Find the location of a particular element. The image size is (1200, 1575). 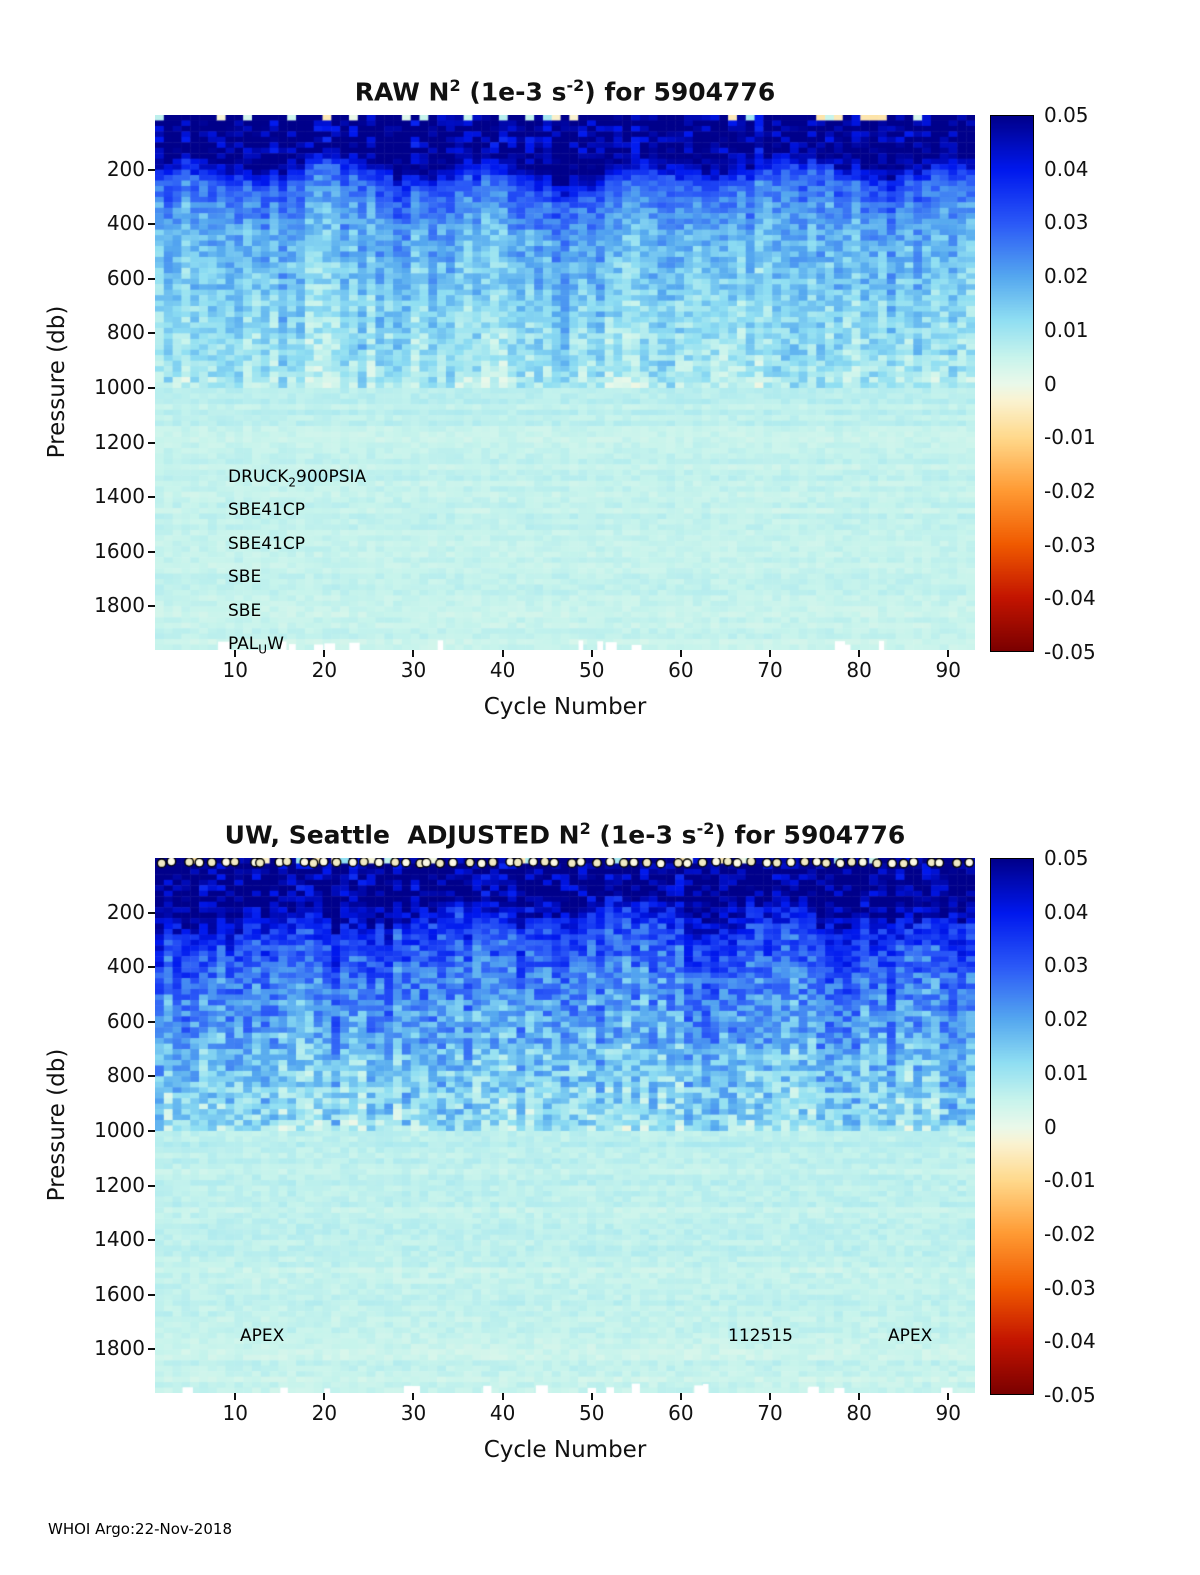

y-tick-label: 600 is located at coordinates (125, 1020).